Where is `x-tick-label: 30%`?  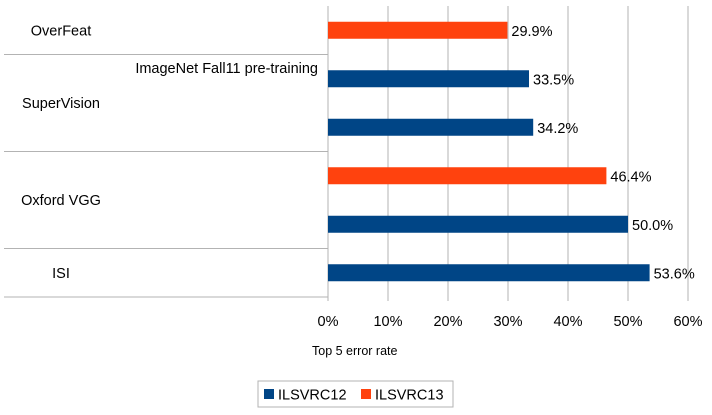 x-tick-label: 30% is located at coordinates (507, 322).